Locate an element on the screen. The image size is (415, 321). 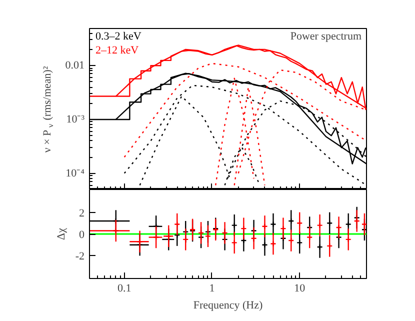
y-tick-label: -2 is located at coordinates (80, 256).